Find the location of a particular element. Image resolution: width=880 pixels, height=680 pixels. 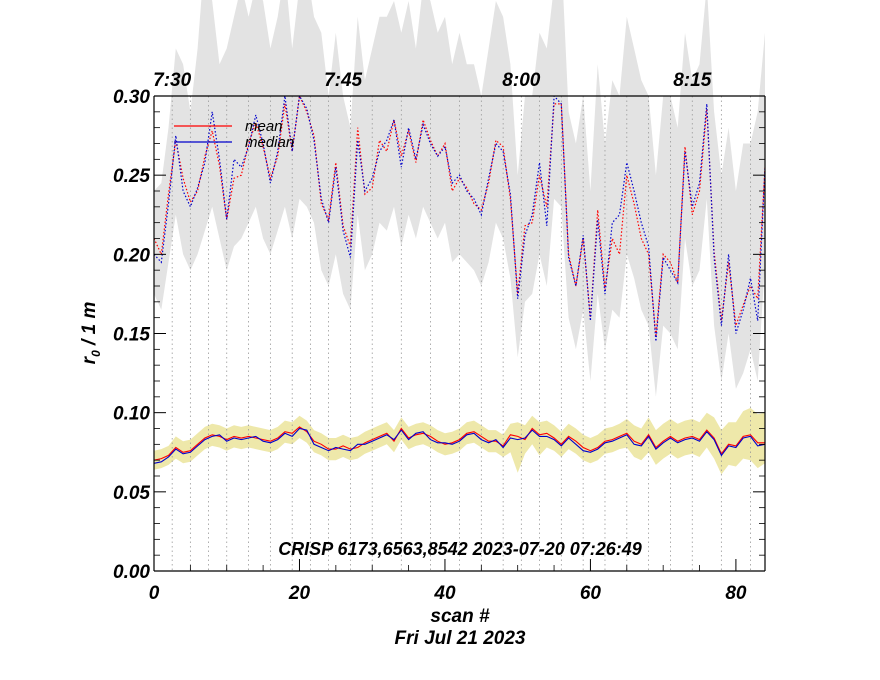

y-tick-label-5: 0.25 is located at coordinates (131, 176).